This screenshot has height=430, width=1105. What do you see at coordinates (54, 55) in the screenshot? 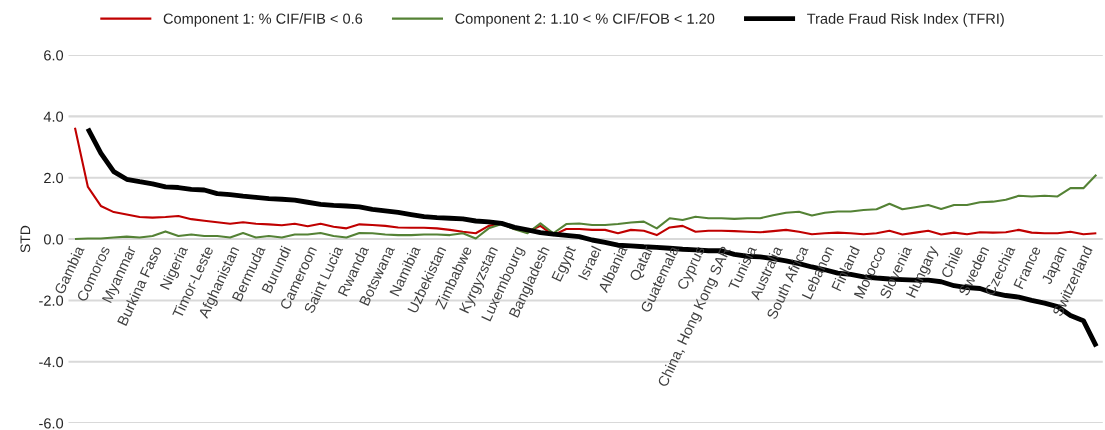
I see `y-tick-label: 6.0` at bounding box center [54, 55].